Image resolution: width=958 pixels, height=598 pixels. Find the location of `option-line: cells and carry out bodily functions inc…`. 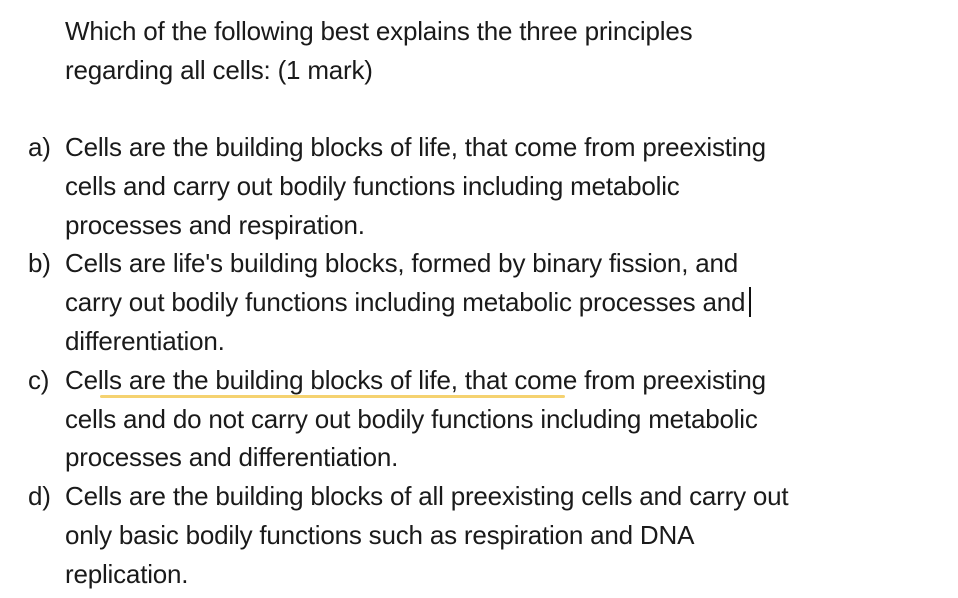

option-line: cells and carry out bodily functions inc… is located at coordinates (372, 185).